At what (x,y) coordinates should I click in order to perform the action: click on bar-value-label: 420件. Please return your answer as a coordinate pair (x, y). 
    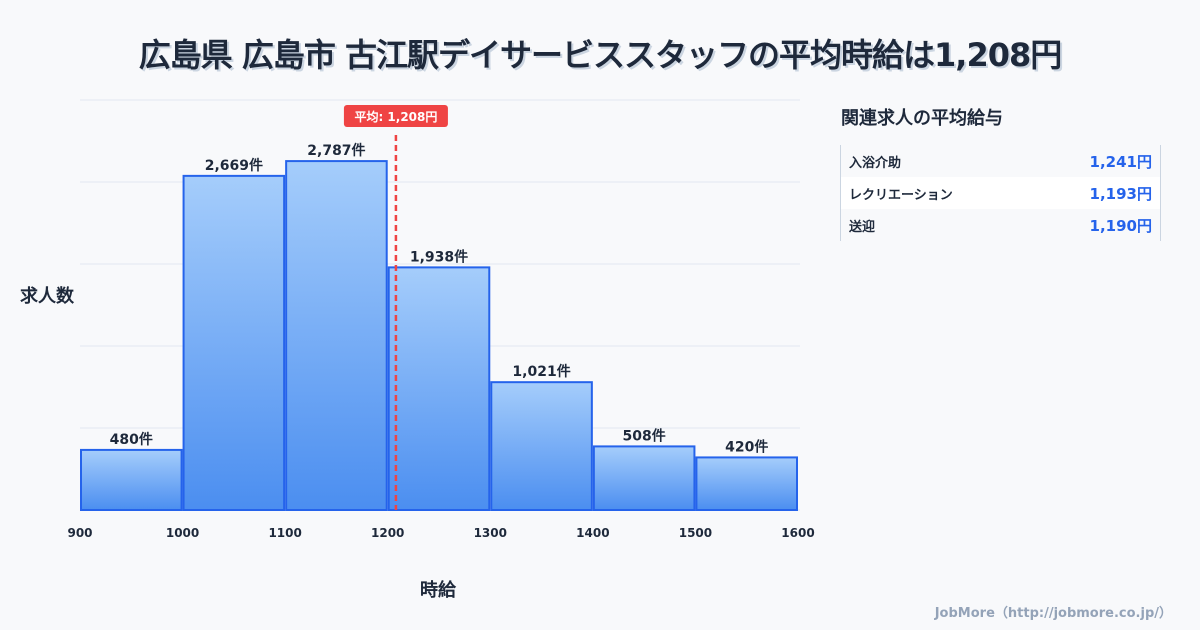
    Looking at the image, I should click on (746, 446).